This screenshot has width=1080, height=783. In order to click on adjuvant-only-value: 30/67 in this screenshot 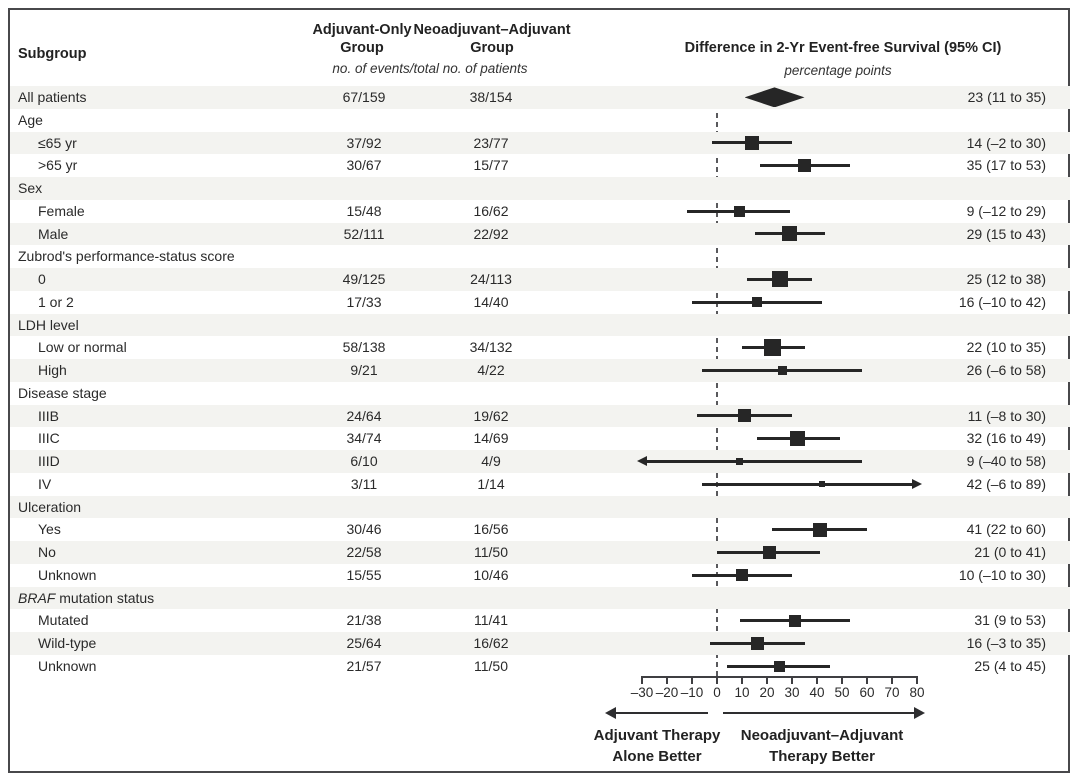, I will do `click(364, 165)`.